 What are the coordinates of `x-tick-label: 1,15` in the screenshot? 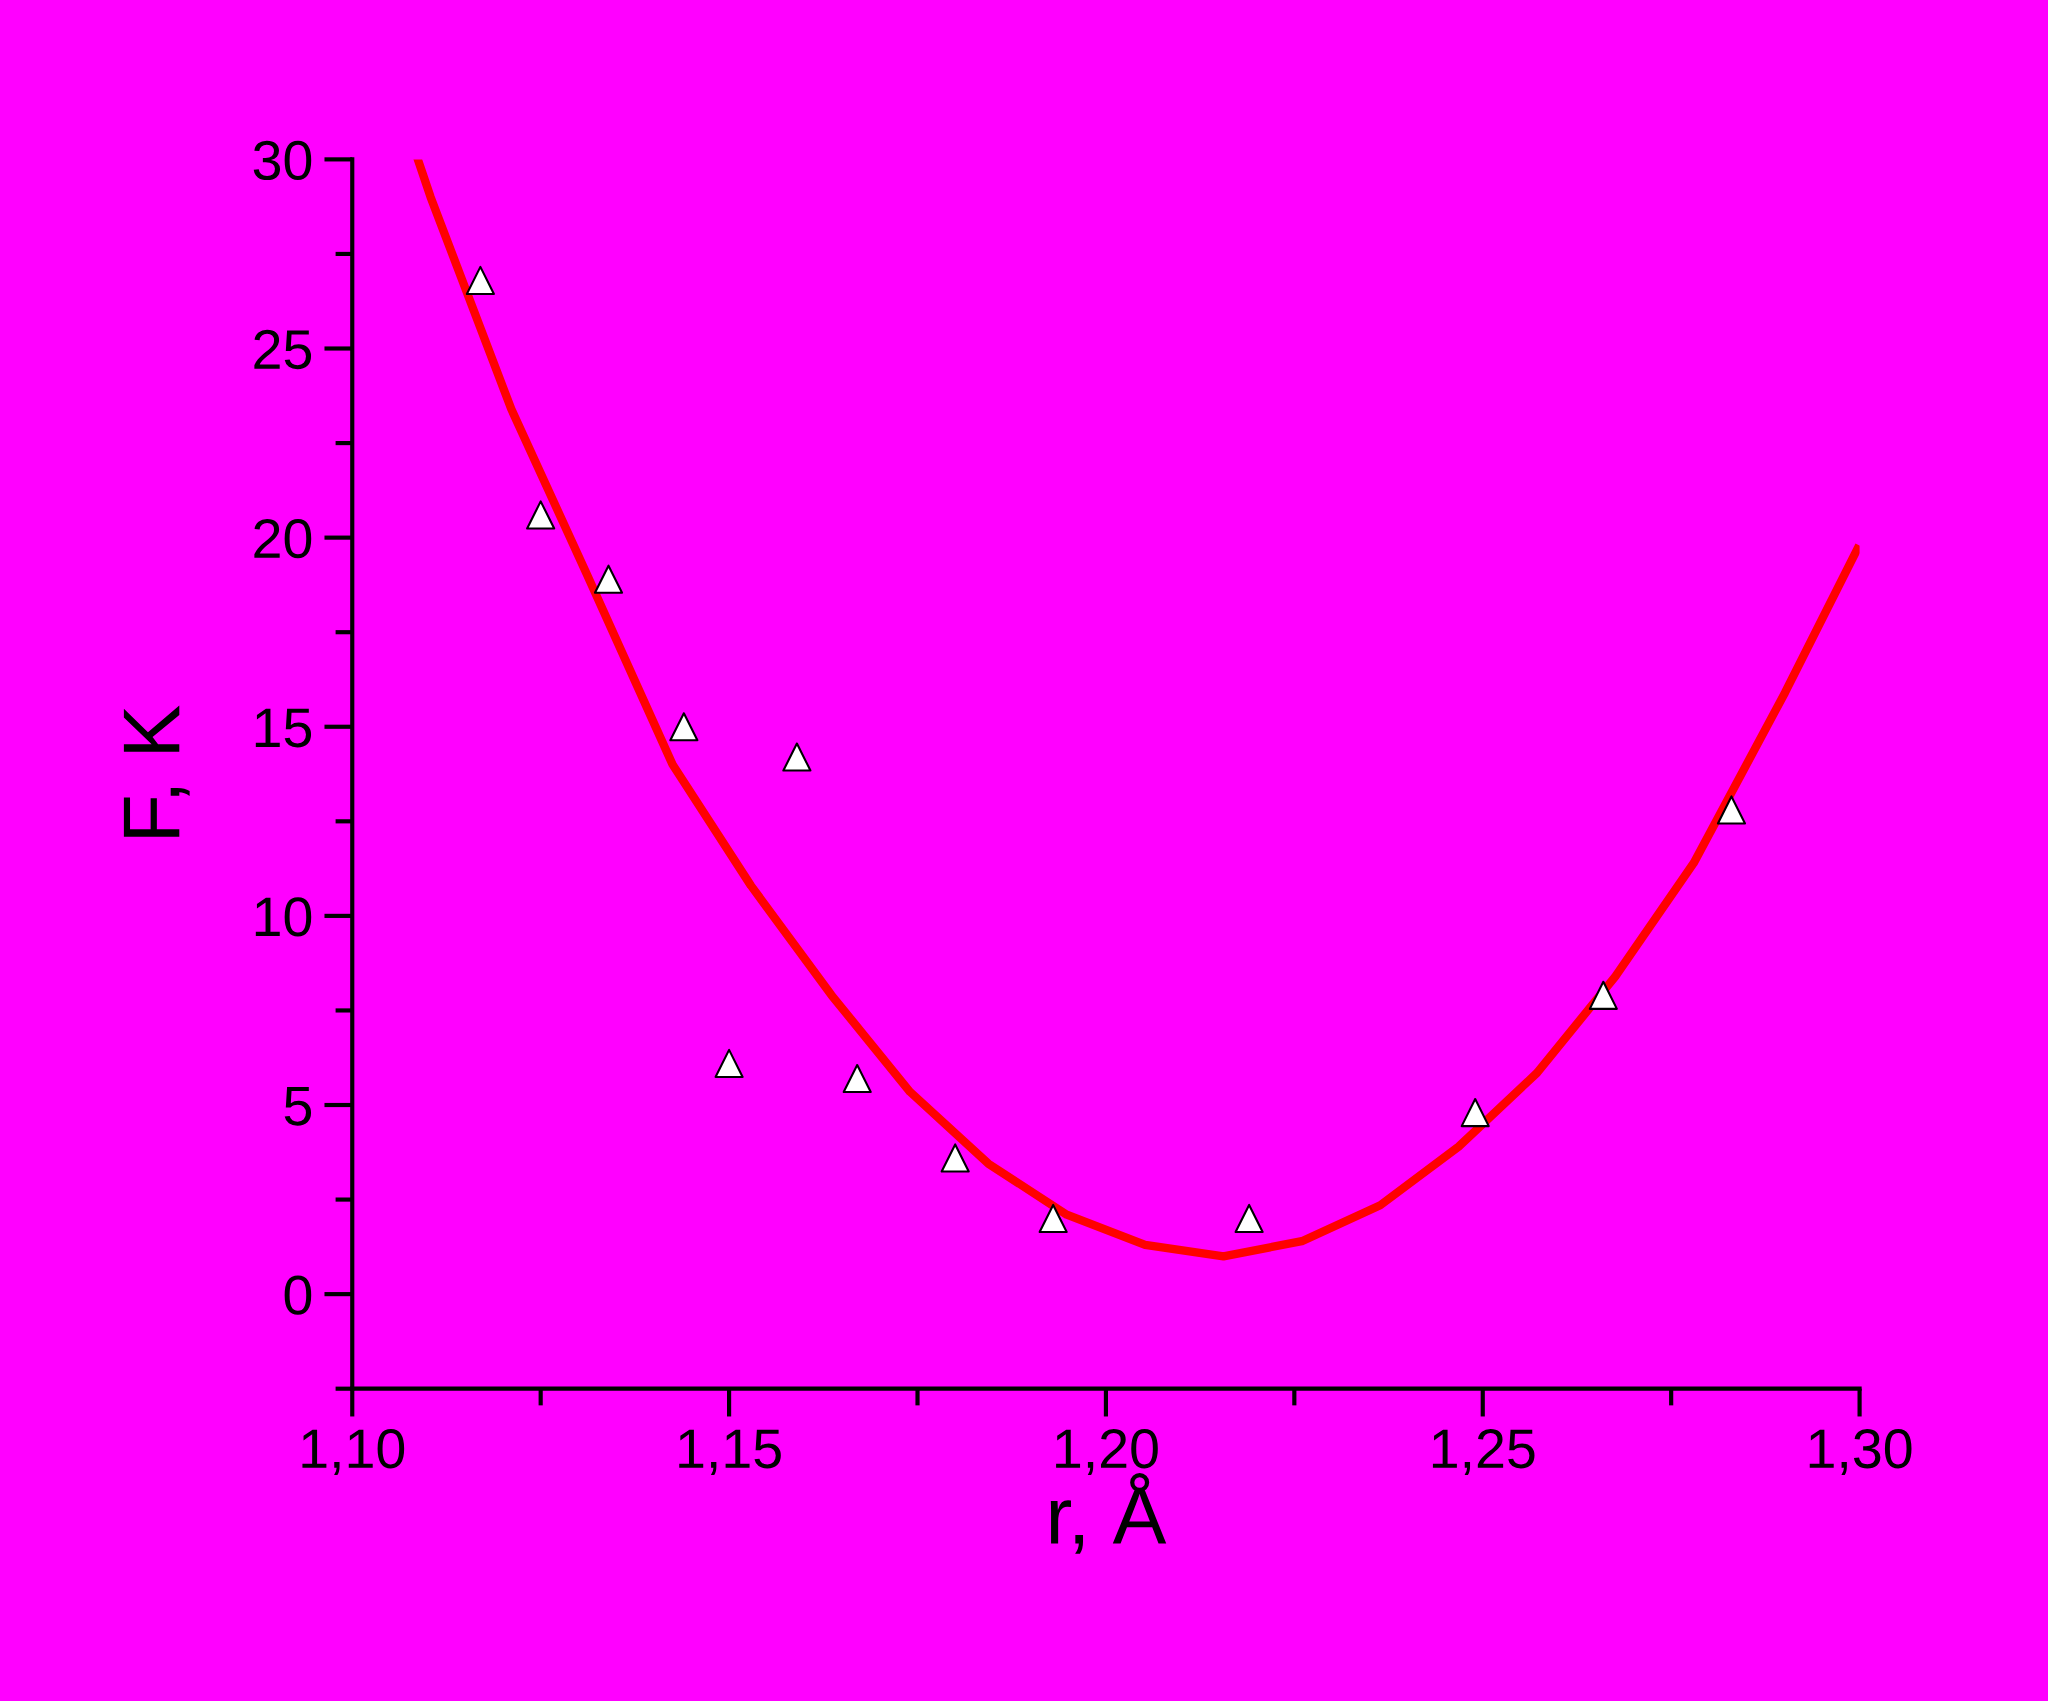 It's located at (730, 1452).